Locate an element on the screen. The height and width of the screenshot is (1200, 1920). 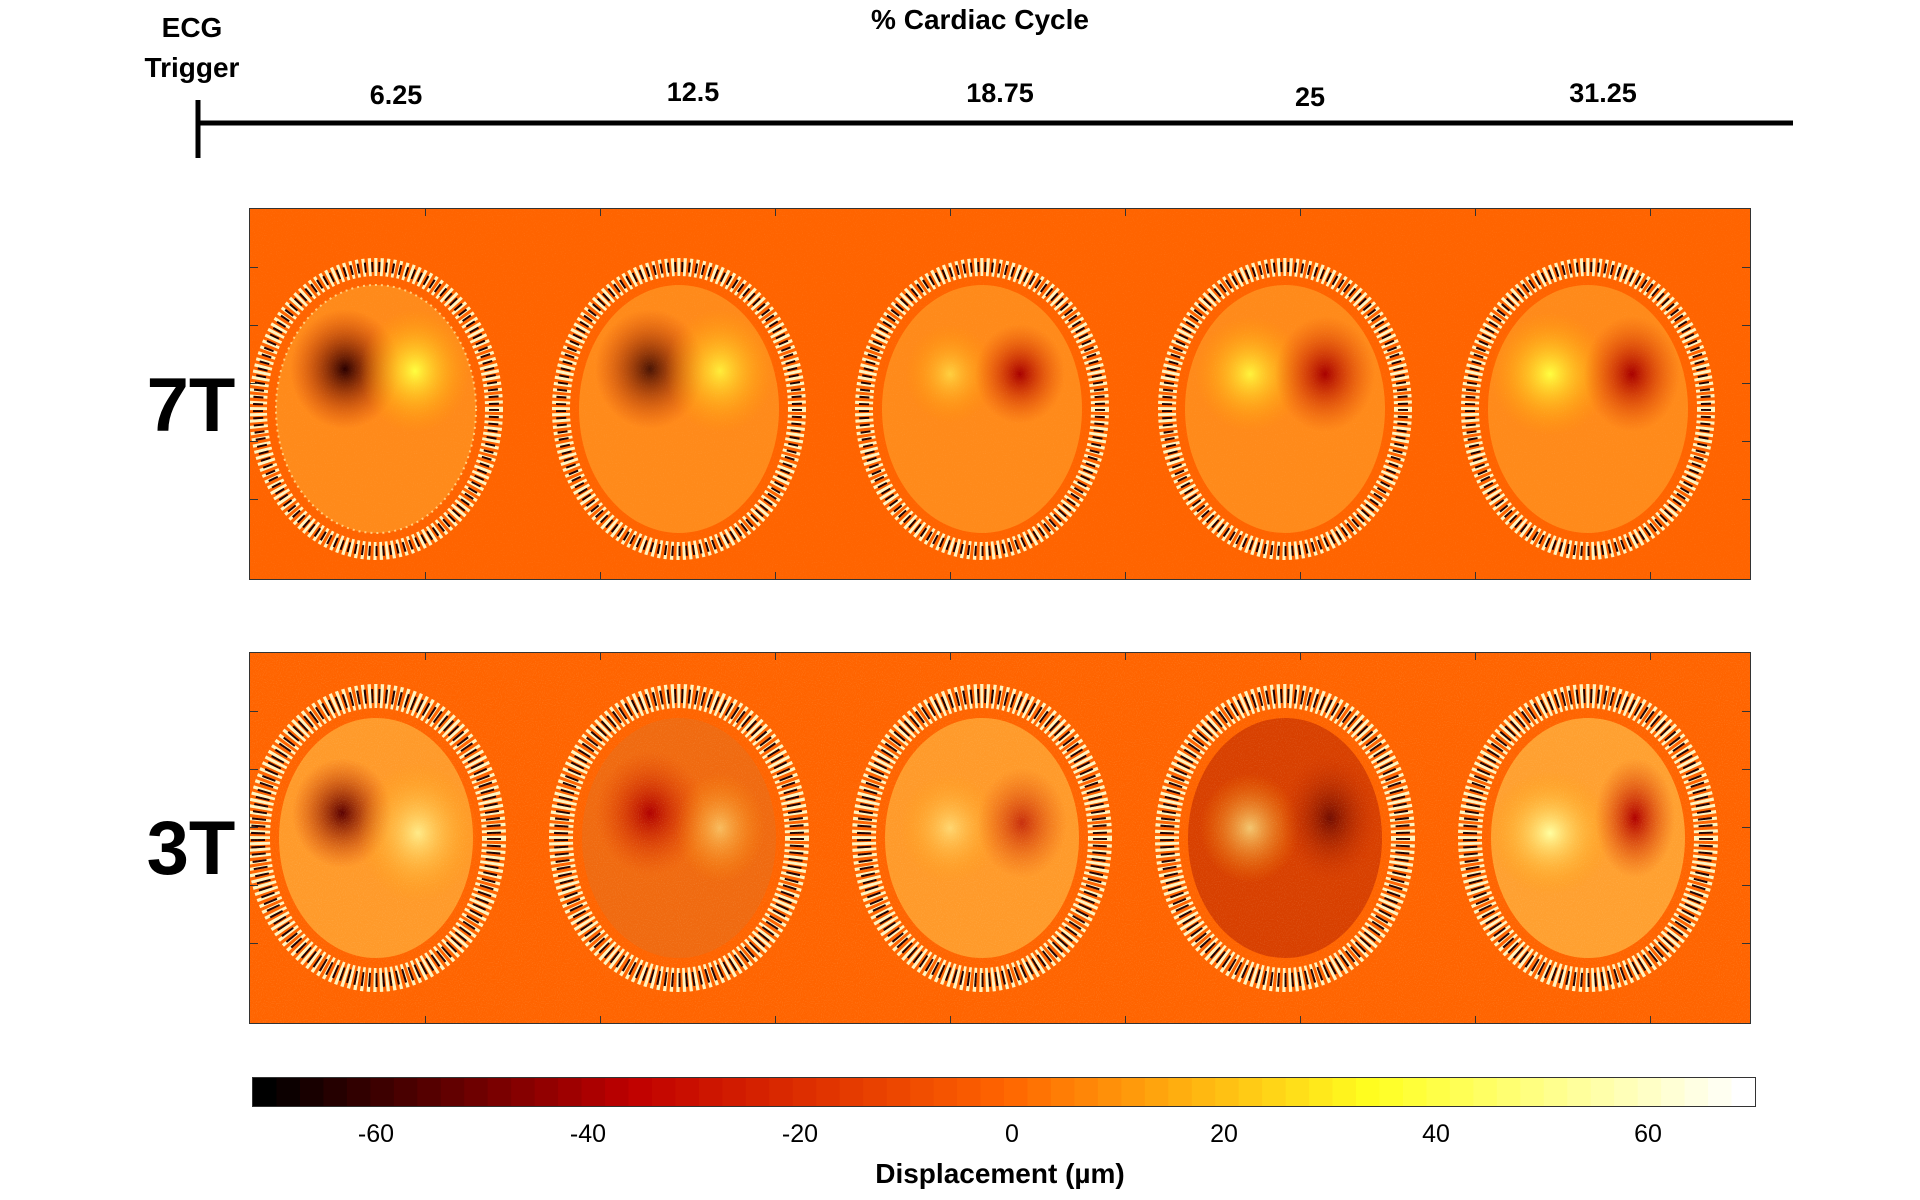
ecg-trigger-text: ECG Trigger is located at coordinates (192, 47).